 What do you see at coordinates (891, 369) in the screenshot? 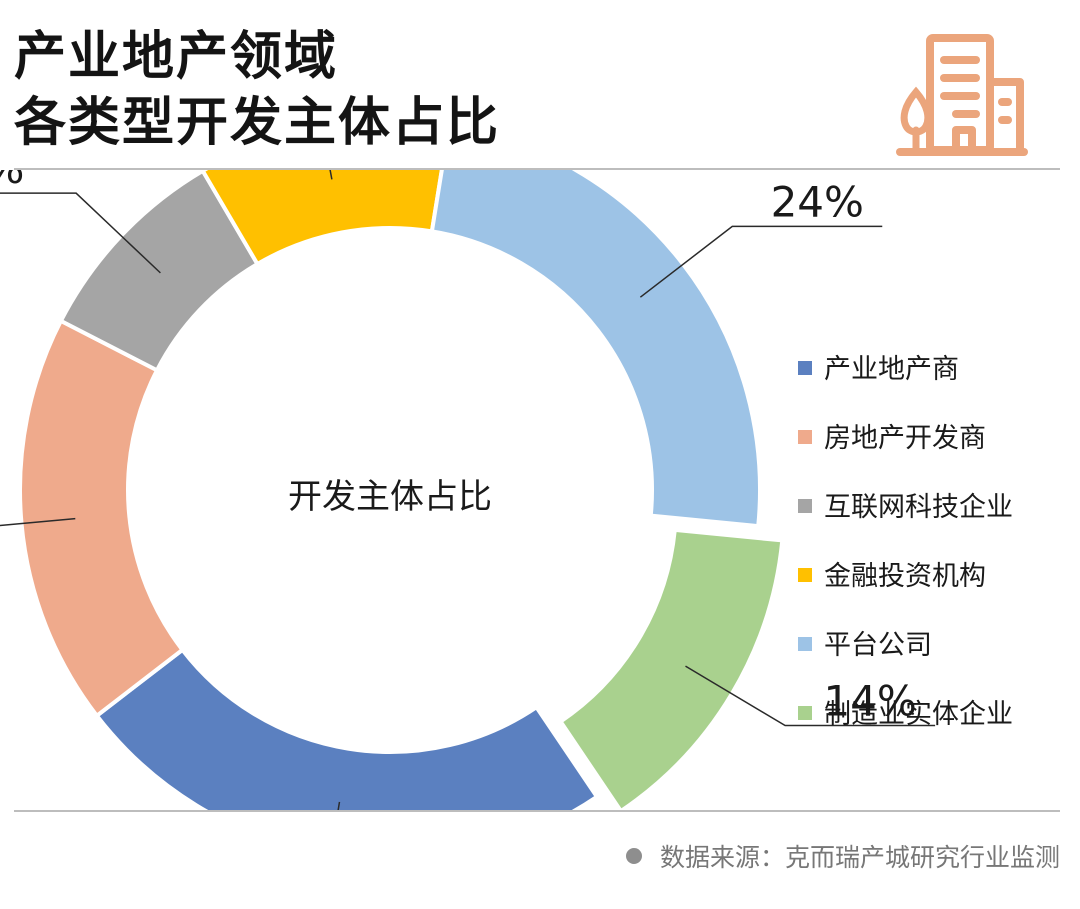
I see `legend-label-1: 产业地产商` at bounding box center [891, 369].